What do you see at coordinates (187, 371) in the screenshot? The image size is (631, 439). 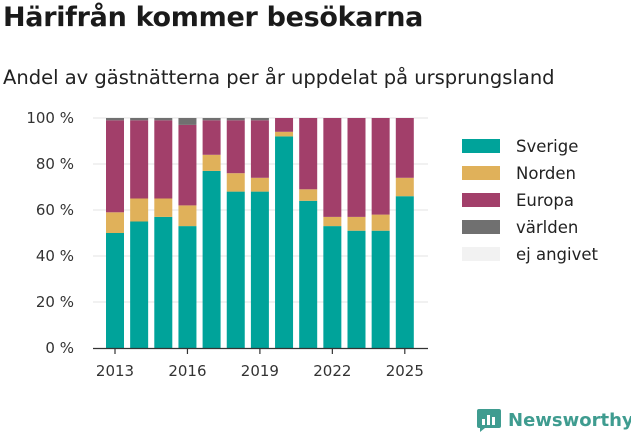 I see `x-tick-label: 2016` at bounding box center [187, 371].